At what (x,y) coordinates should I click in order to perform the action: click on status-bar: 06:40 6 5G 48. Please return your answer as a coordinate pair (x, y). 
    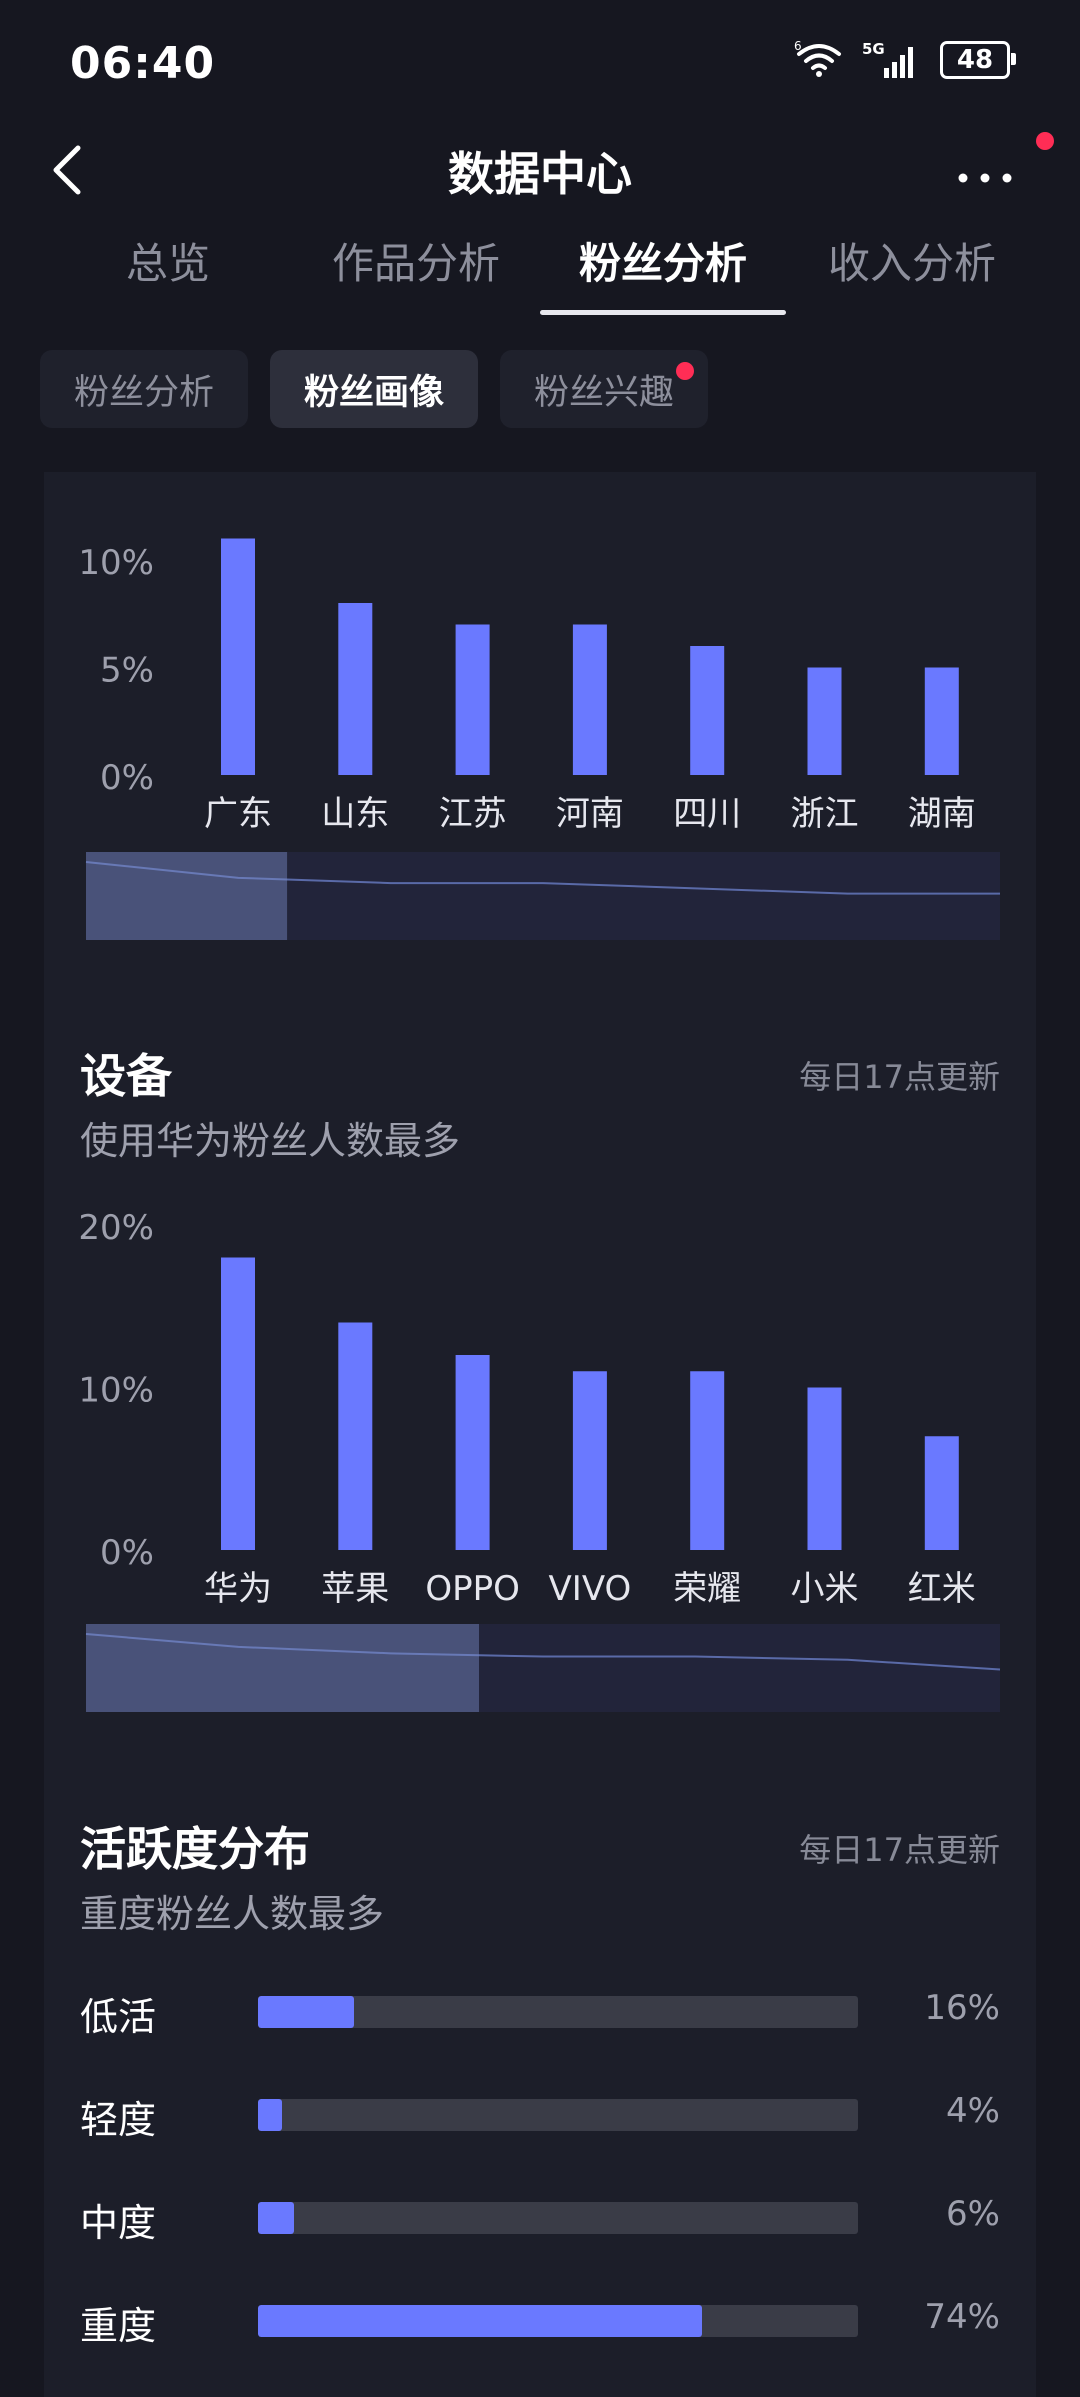
    Looking at the image, I should click on (540, 65).